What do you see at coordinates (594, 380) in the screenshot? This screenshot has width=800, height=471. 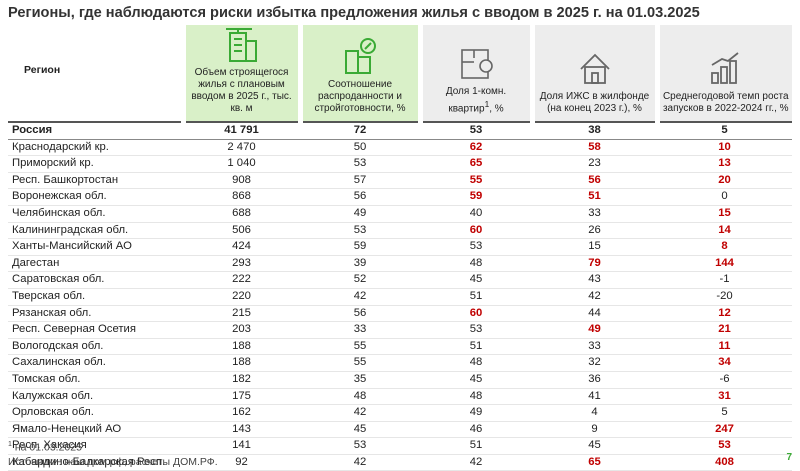 I see `value-cell: 36` at bounding box center [594, 380].